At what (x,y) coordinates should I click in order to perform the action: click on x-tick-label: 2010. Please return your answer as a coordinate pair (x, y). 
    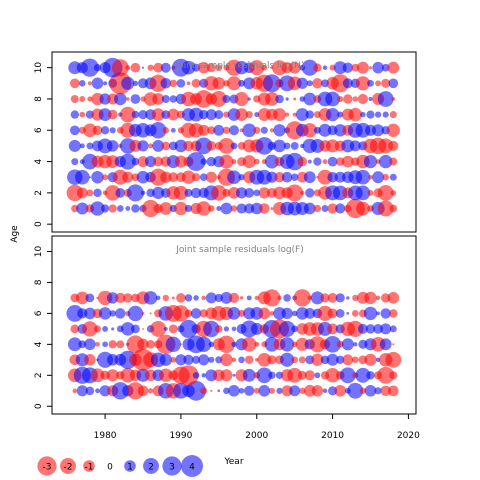
    Looking at the image, I should click on (332, 436).